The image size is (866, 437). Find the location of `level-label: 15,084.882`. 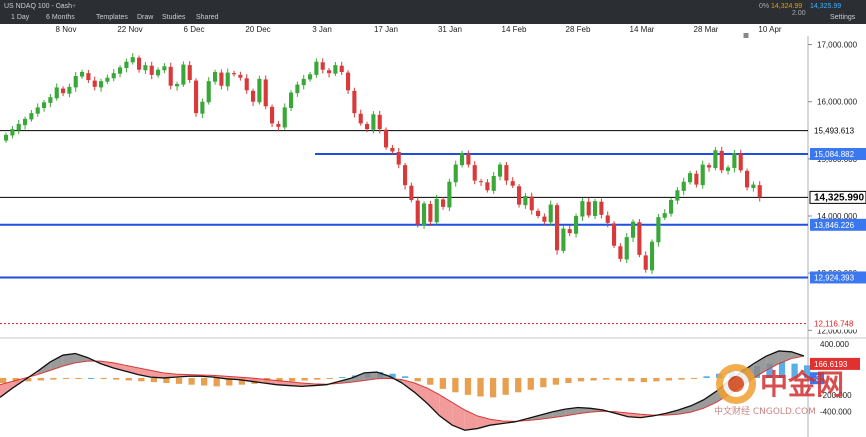

level-label: 15,084.882 is located at coordinates (834, 154).